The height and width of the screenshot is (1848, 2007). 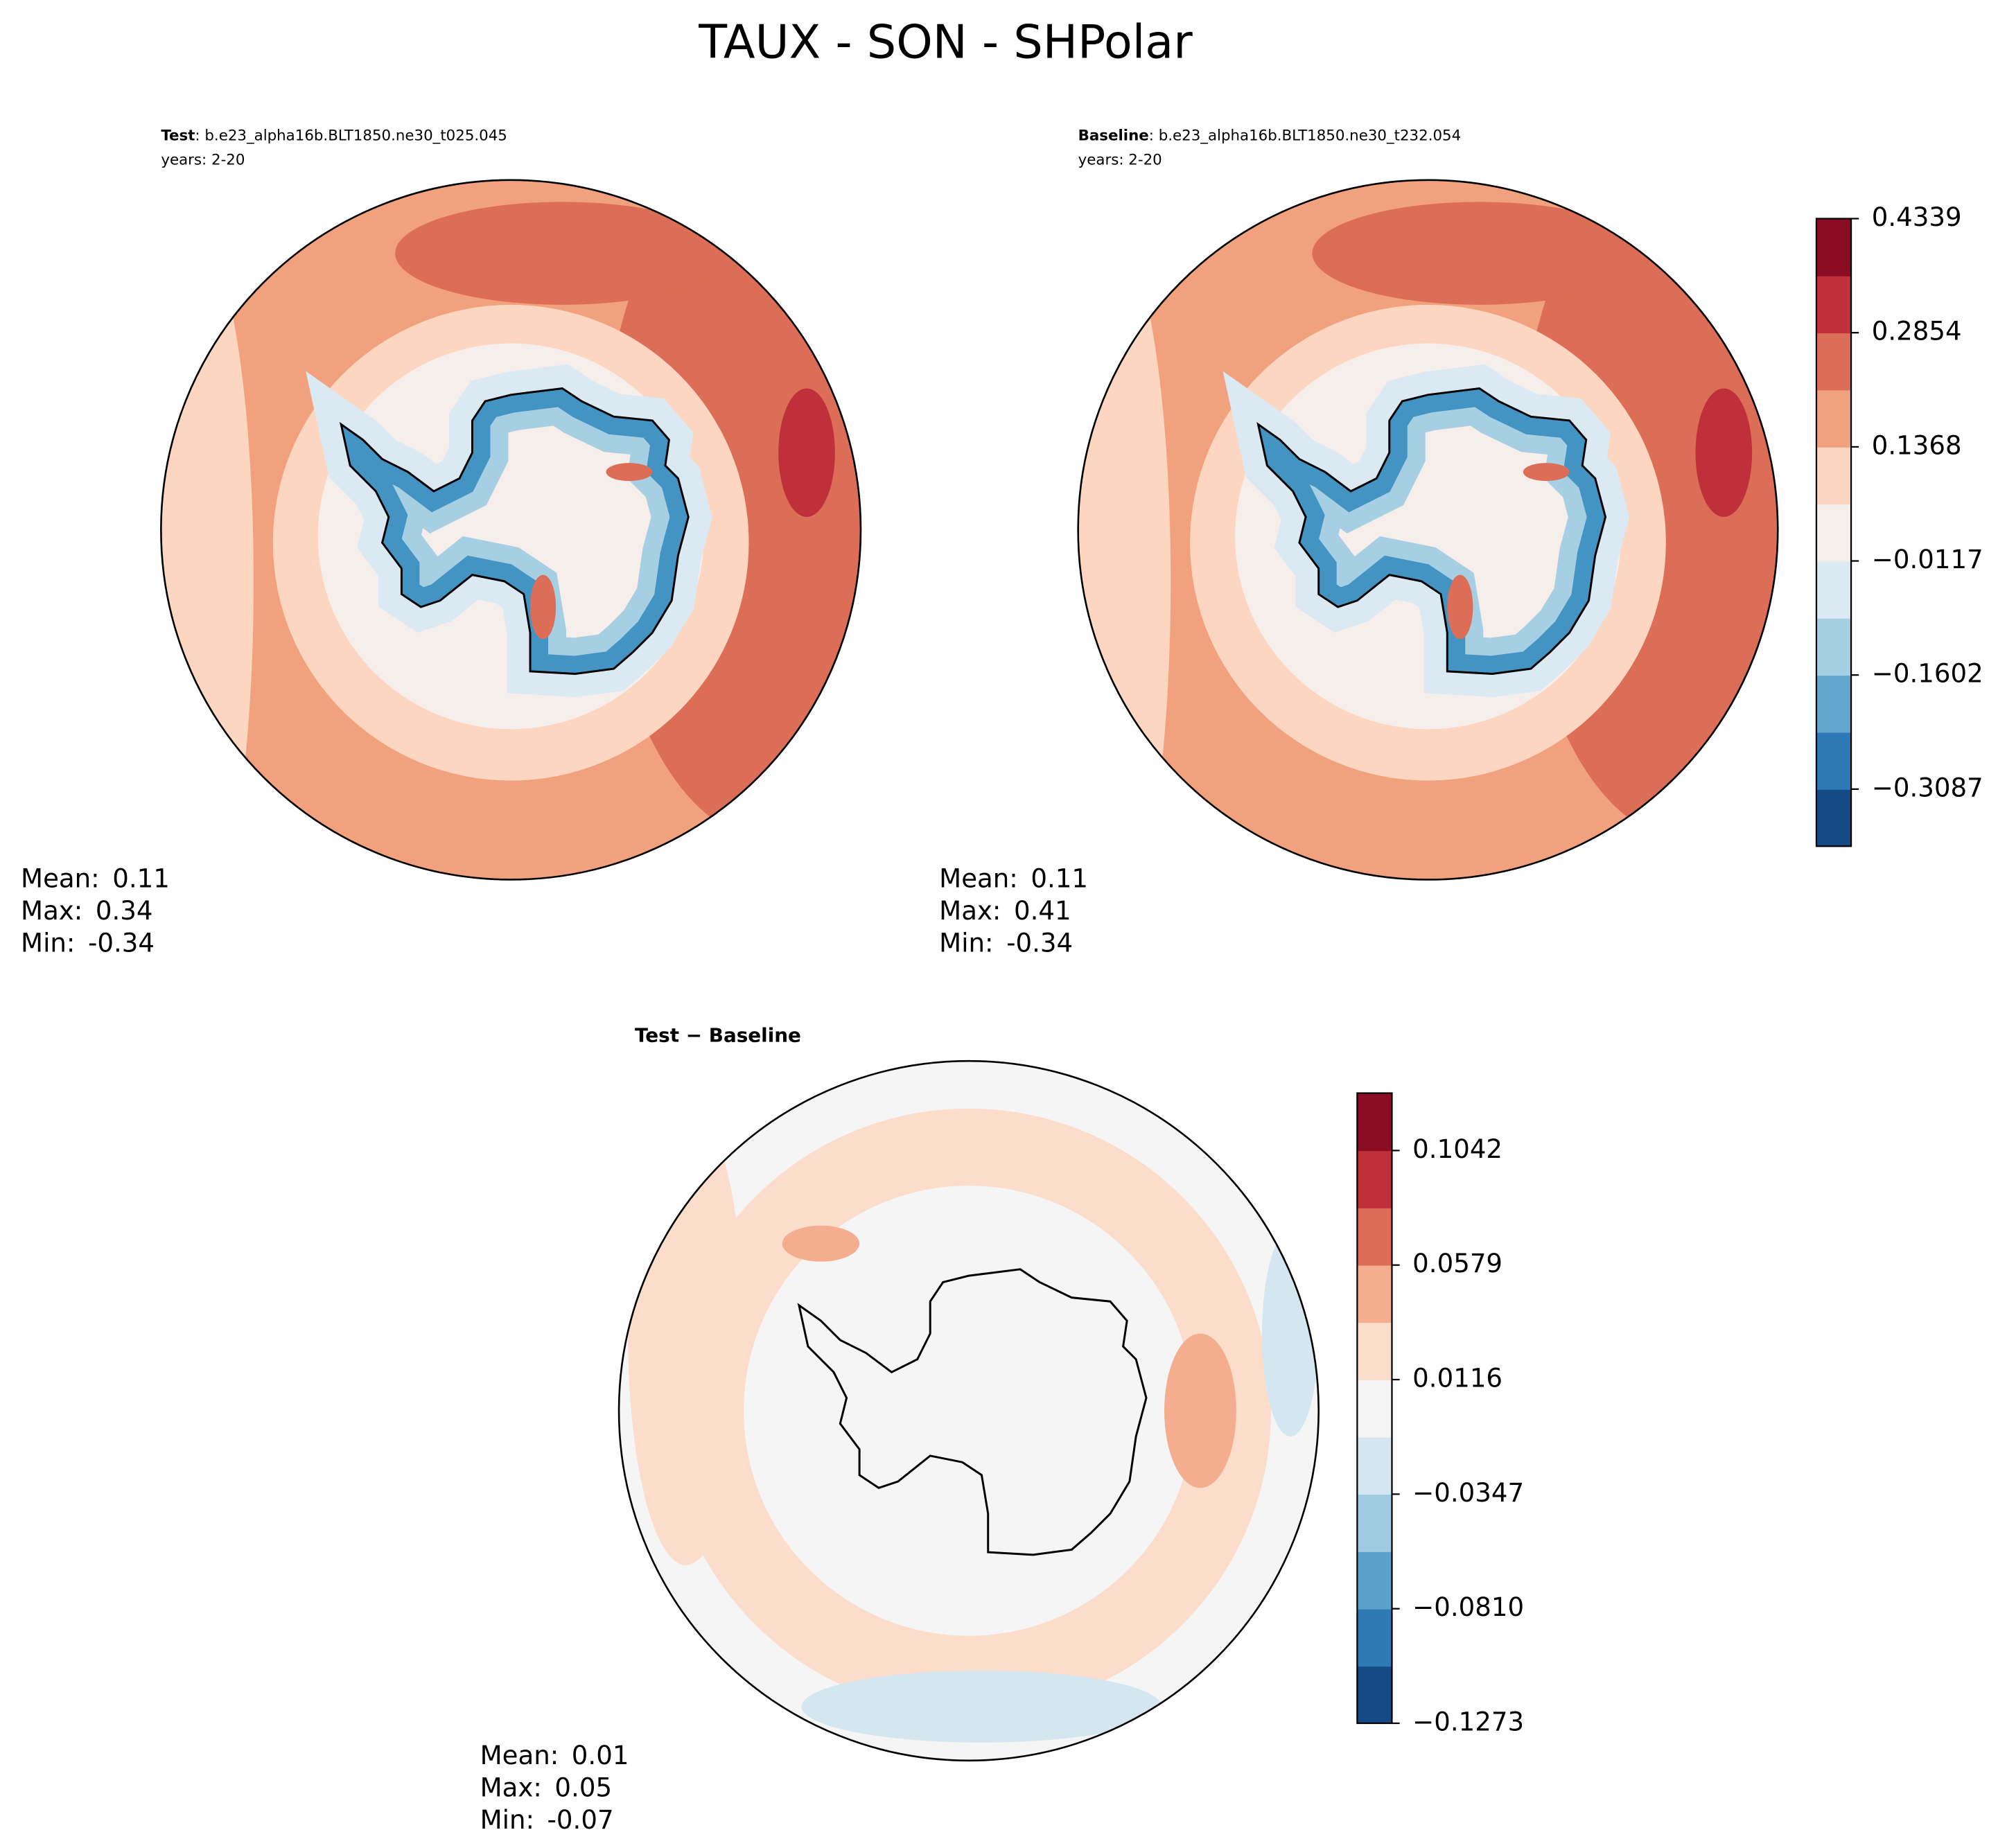 What do you see at coordinates (1468, 1721) in the screenshot?
I see `colorbar-tick-label: −0.1273` at bounding box center [1468, 1721].